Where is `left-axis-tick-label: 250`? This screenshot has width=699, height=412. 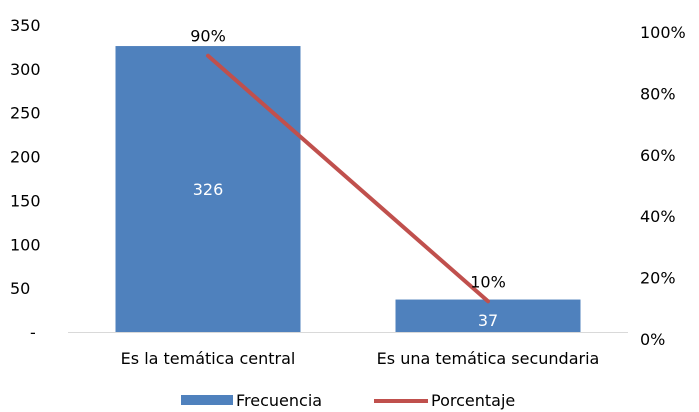 left-axis-tick-label: 250 is located at coordinates (25, 113).